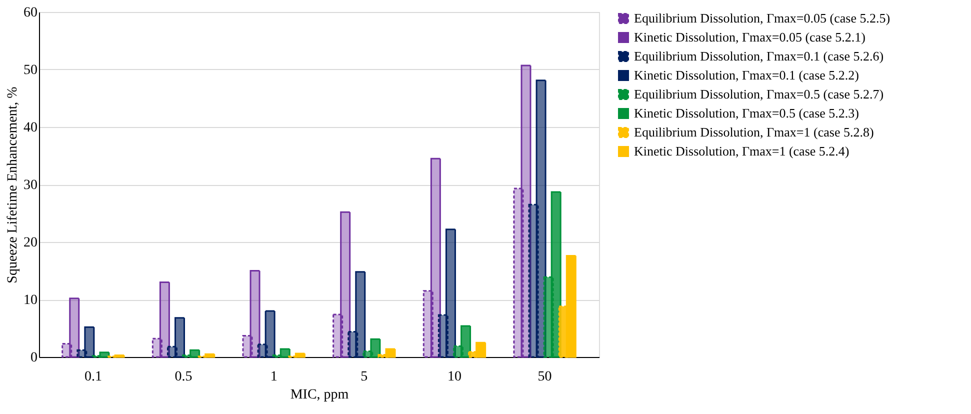 The image size is (971, 414). What do you see at coordinates (364, 377) in the screenshot?
I see `x-tick-label: 5` at bounding box center [364, 377].